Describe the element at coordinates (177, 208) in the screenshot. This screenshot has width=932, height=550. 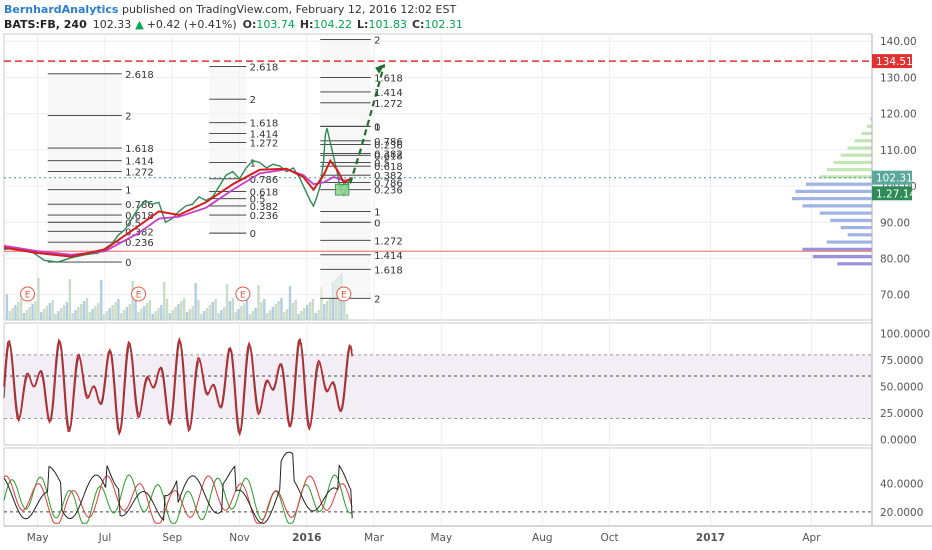
I see `ma-red-series` at that location.